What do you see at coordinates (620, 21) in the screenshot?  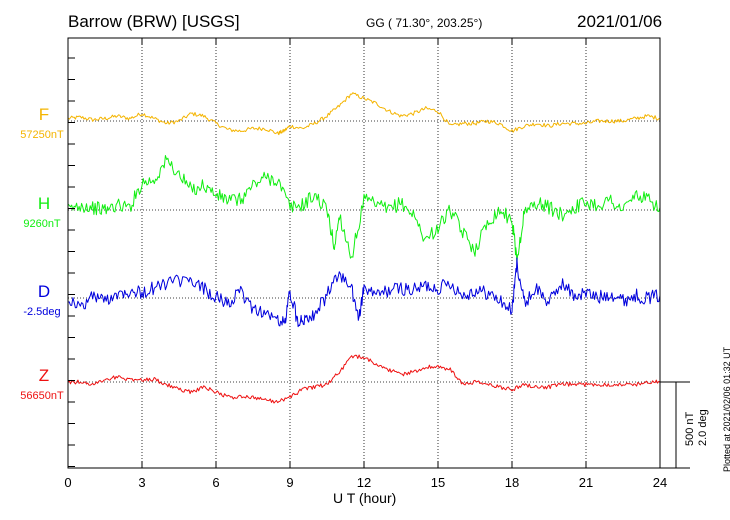 I see `chart-date: 2021/01/06` at bounding box center [620, 21].